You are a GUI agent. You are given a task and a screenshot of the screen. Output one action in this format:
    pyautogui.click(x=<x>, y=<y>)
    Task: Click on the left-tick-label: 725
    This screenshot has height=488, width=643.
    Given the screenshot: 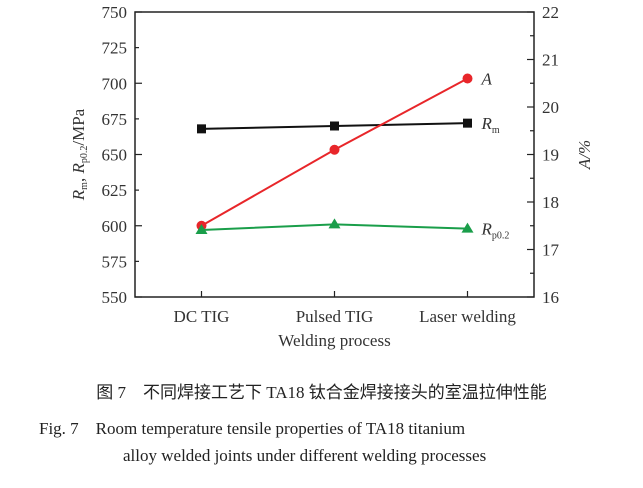 What is the action you would take?
    pyautogui.click(x=115, y=48)
    